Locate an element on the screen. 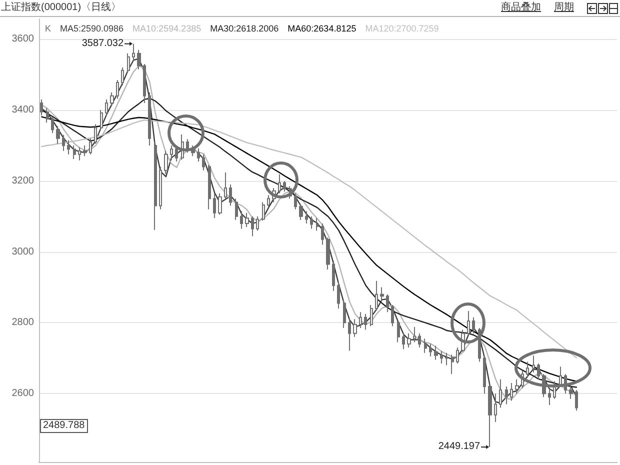 The image size is (620, 465). text: 商品叠加 is located at coordinates (521, 8).